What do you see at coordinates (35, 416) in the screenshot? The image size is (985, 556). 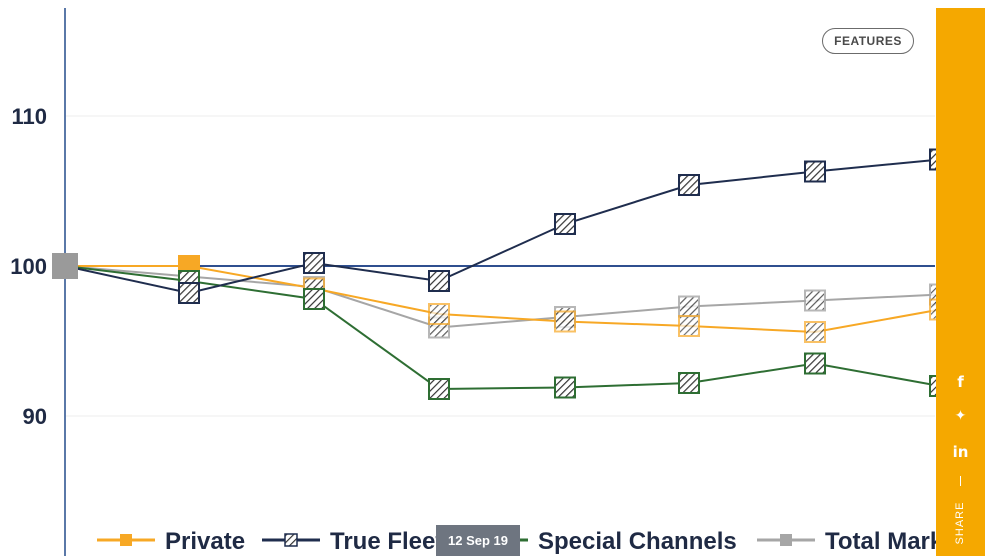 I see `y-tick-label: 90` at bounding box center [35, 416].